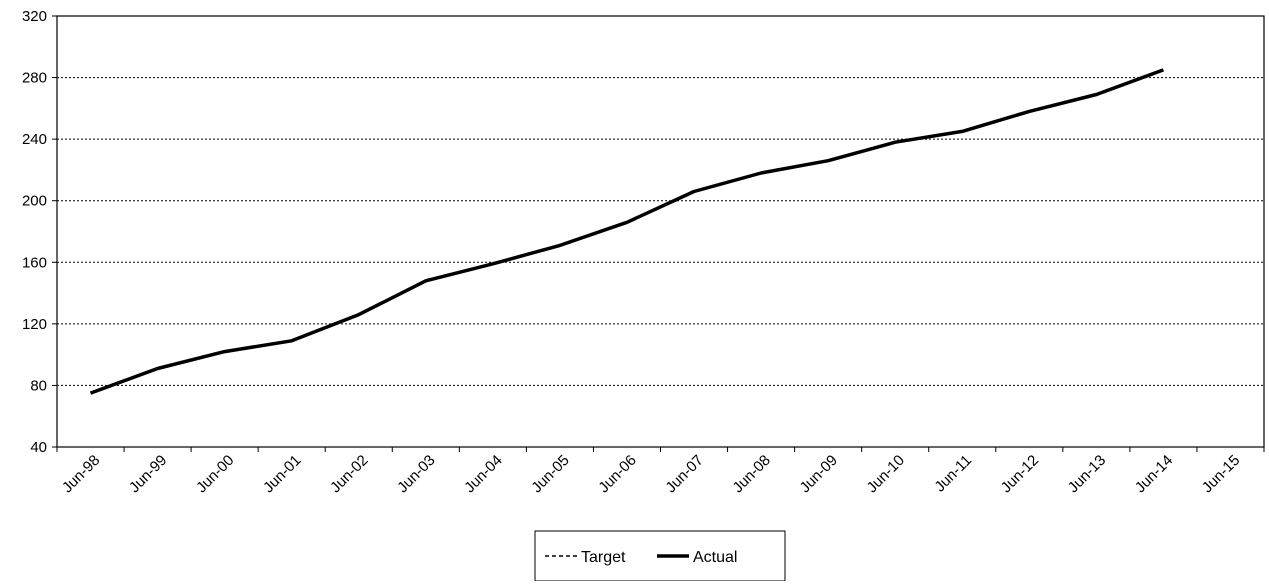  I want to click on x-tick-label: Jun-13, so click(1087, 474).